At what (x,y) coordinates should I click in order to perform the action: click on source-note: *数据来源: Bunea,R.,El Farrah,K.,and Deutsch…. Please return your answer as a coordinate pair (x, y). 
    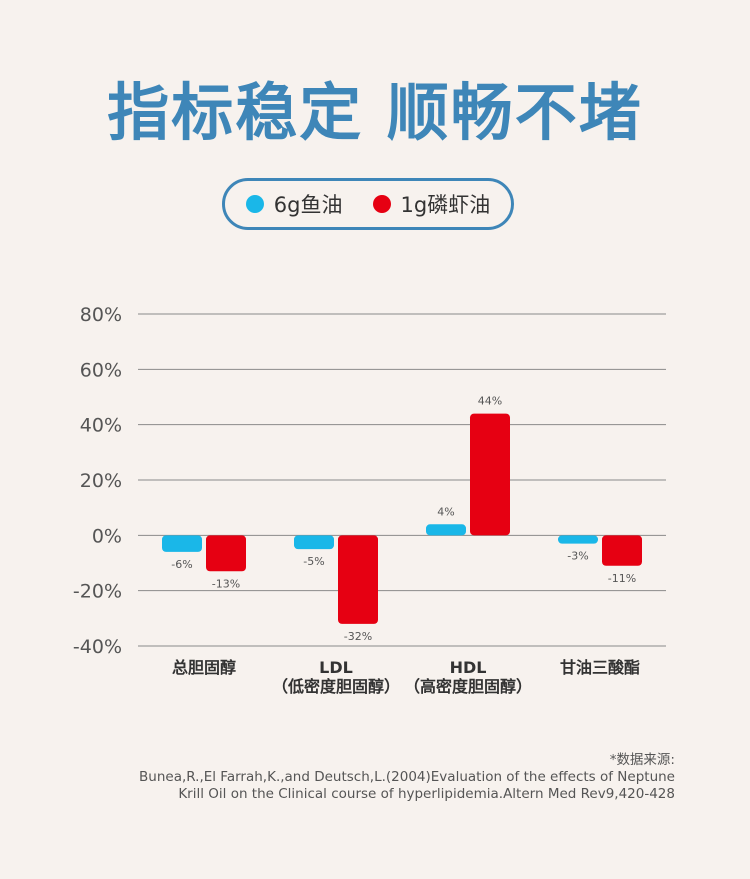
    Looking at the image, I should click on (407, 777).